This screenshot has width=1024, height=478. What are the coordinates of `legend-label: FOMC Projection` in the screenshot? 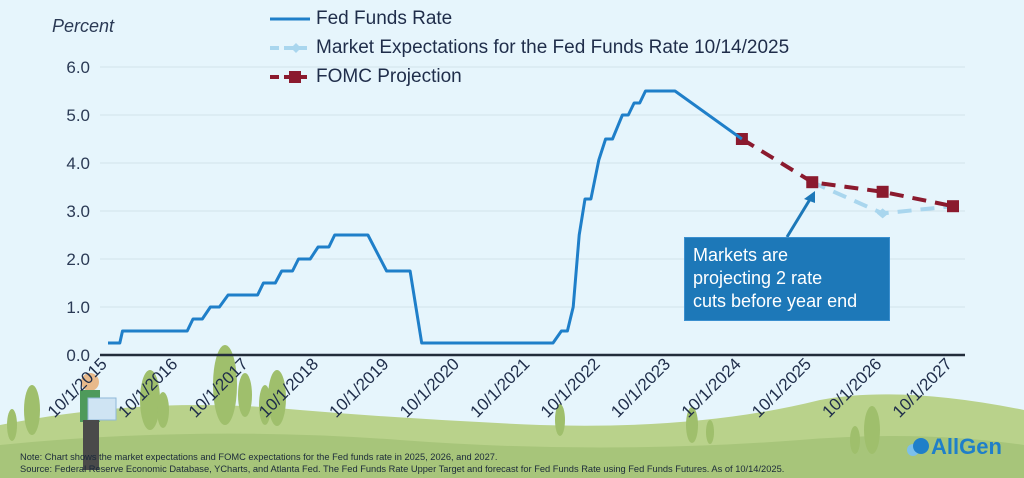 It's located at (389, 76).